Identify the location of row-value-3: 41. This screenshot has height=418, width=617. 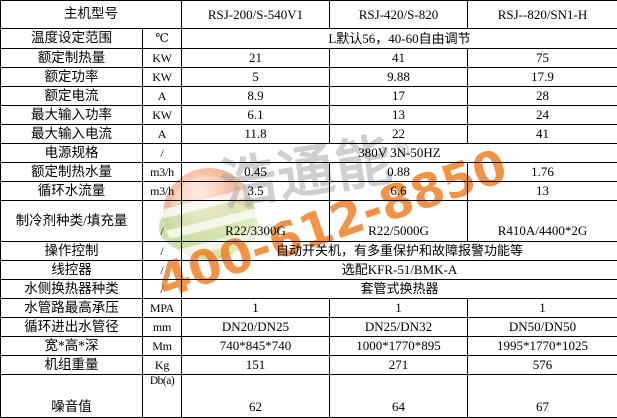
(542, 134).